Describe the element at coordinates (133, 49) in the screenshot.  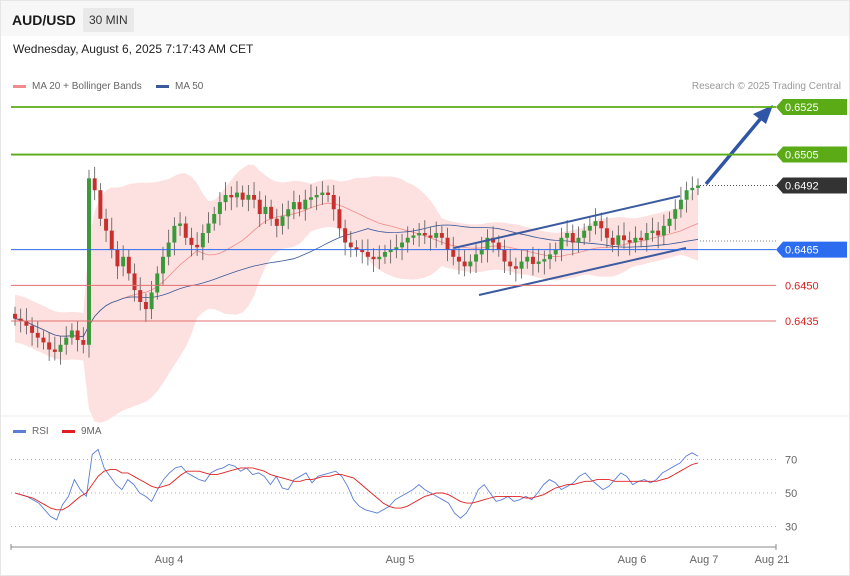
I see `timestamp: Wednesday, August 6, 2025 7:17:43 AM CET` at that location.